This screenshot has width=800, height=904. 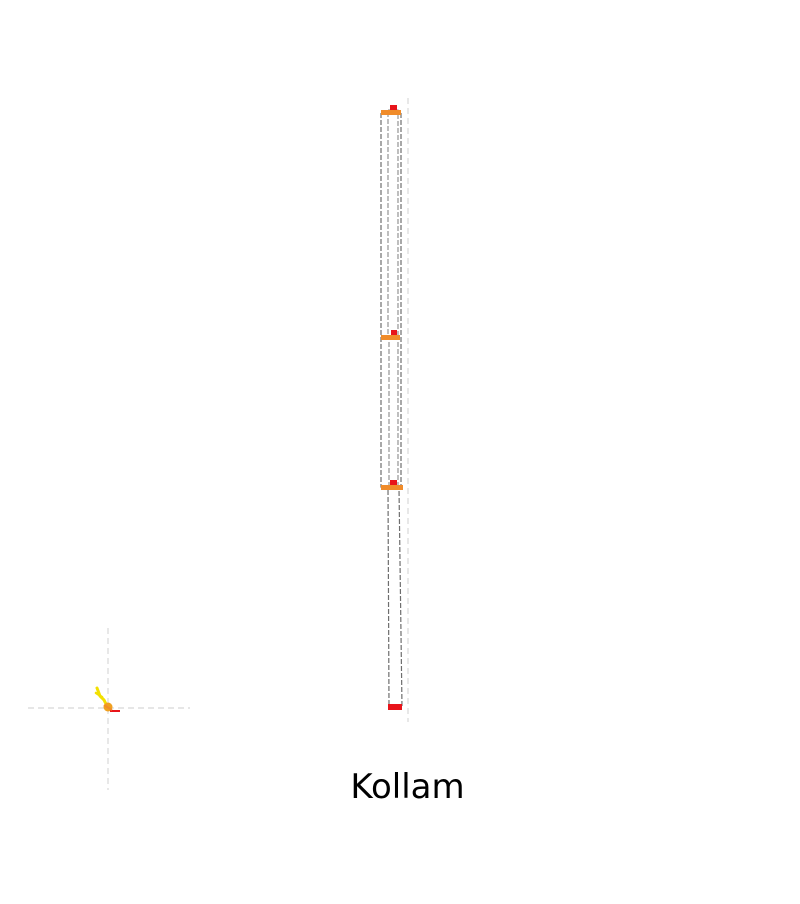 What do you see at coordinates (392, 487) in the screenshot?
I see `level-marker-lower-bar` at bounding box center [392, 487].